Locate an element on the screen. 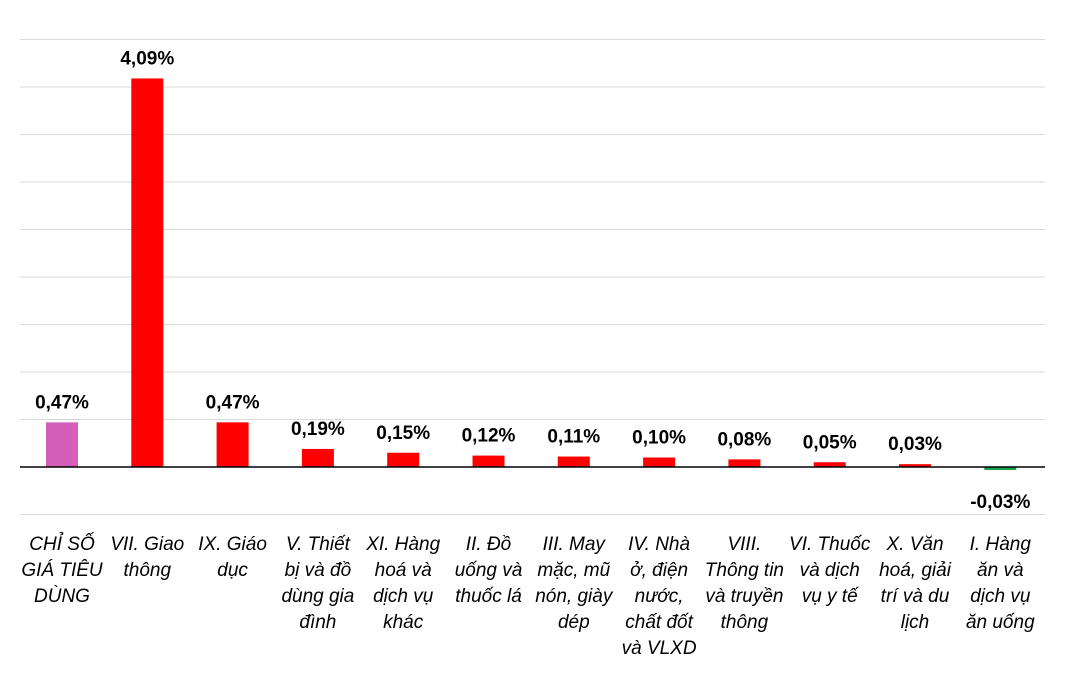 The width and height of the screenshot is (1068, 700). value-label-2: 0,47% is located at coordinates (233, 402).